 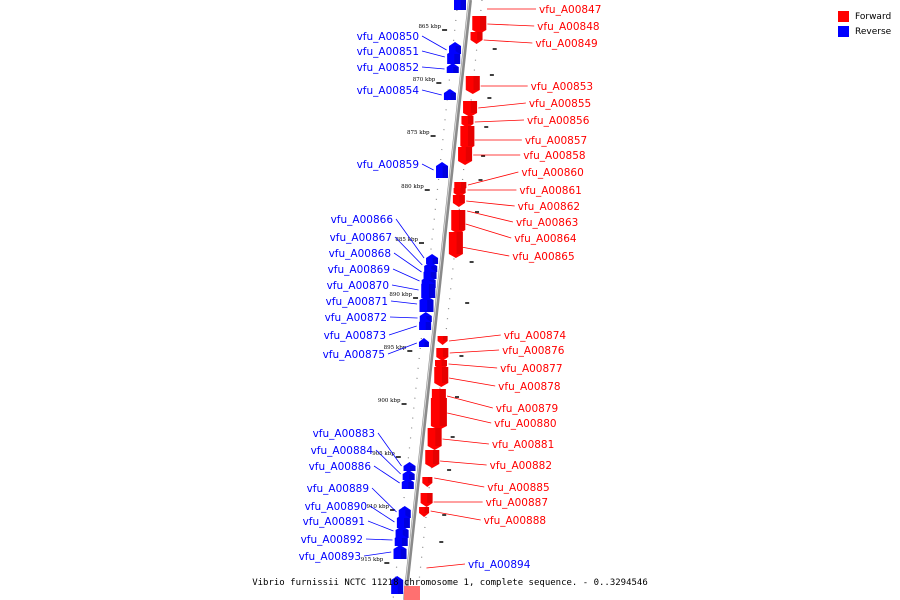 I want to click on forward-gene-vfu_A00888, so click(x=424, y=512).